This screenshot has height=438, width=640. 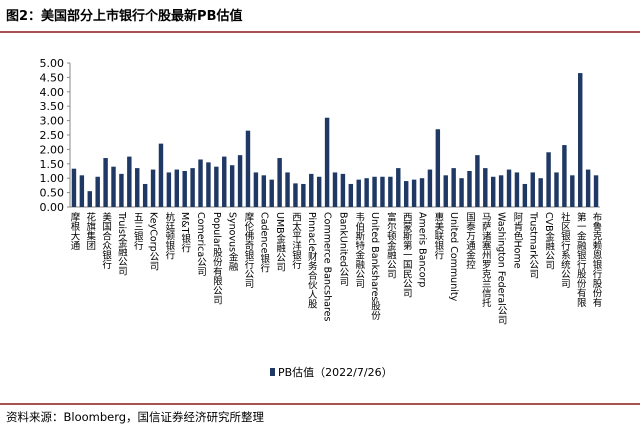 What do you see at coordinates (549, 241) in the screenshot?
I see `x-tick-label: CVB金融公司` at bounding box center [549, 241].